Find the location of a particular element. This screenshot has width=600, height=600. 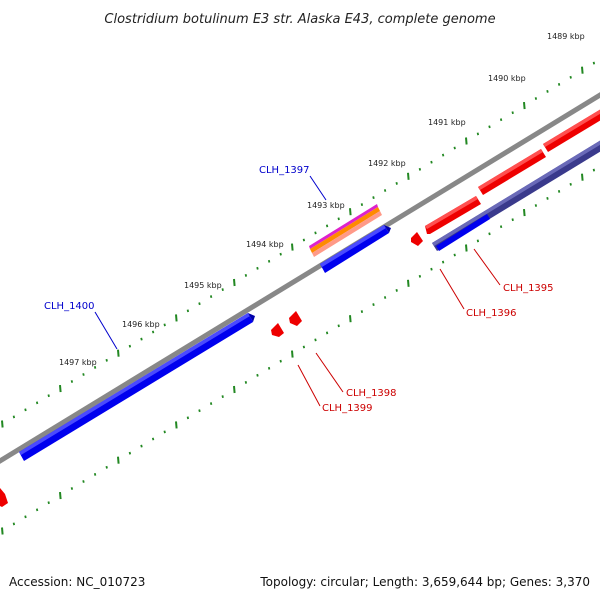

accession-text: Accession: NC_010723 is located at coordinates (77, 582).